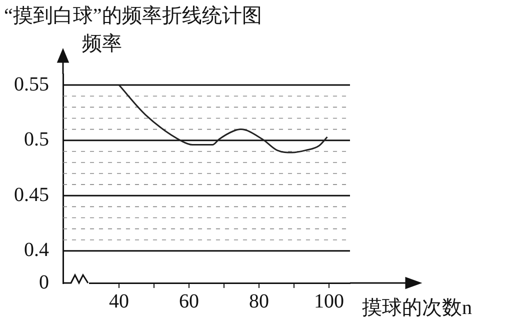 The width and height of the screenshot is (524, 332). I want to click on line-series, so click(223, 119).